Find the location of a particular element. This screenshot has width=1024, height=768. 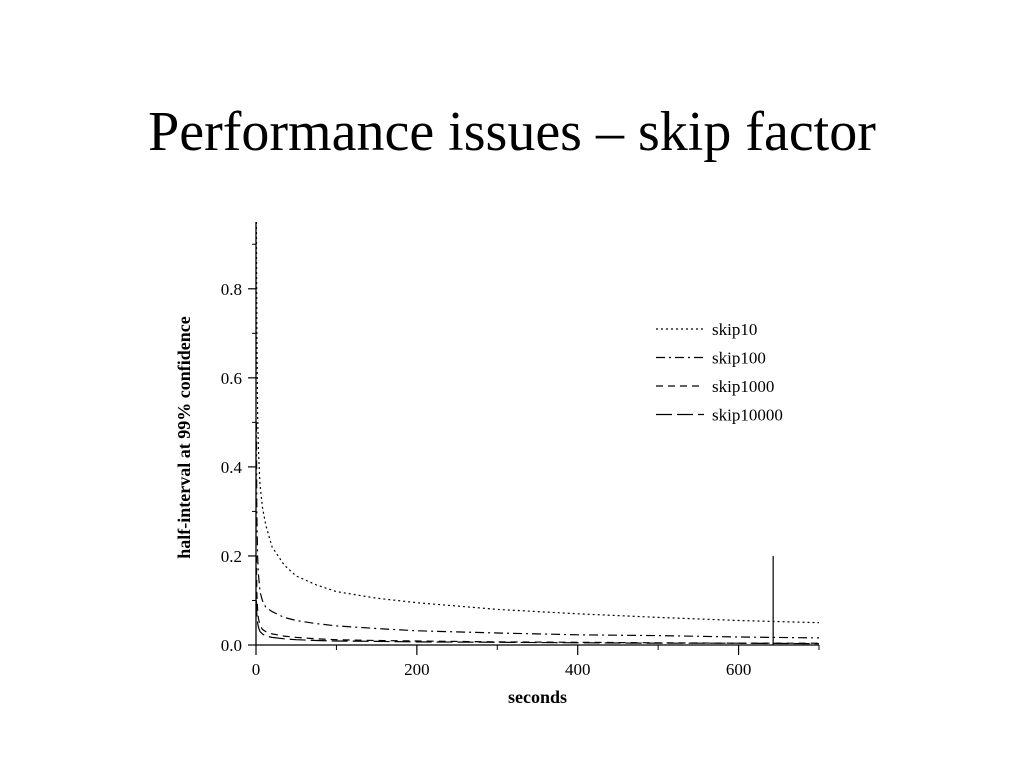

x-axis-label: seconds is located at coordinates (537, 697).